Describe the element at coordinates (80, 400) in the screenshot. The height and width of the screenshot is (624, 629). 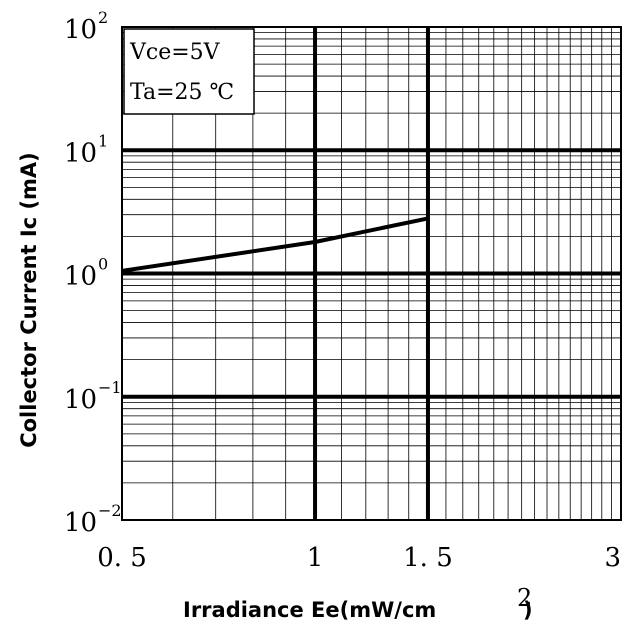
I see `y-tick-label-3: 10` at that location.